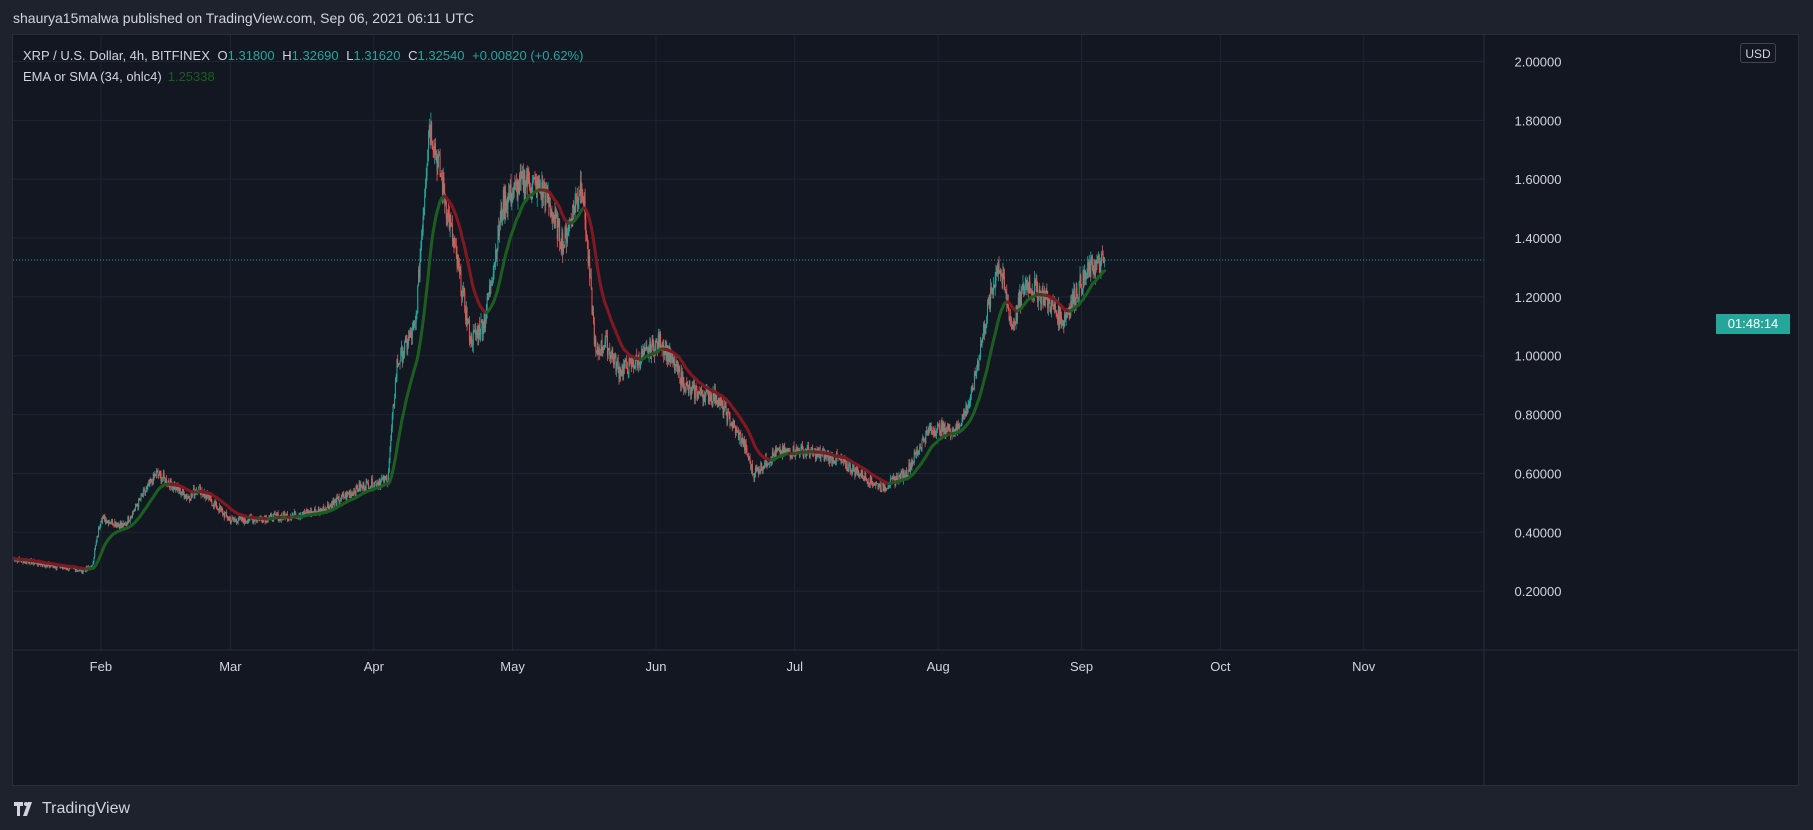  What do you see at coordinates (1538, 473) in the screenshot?
I see `y-tick-label: 0.60000` at bounding box center [1538, 473].